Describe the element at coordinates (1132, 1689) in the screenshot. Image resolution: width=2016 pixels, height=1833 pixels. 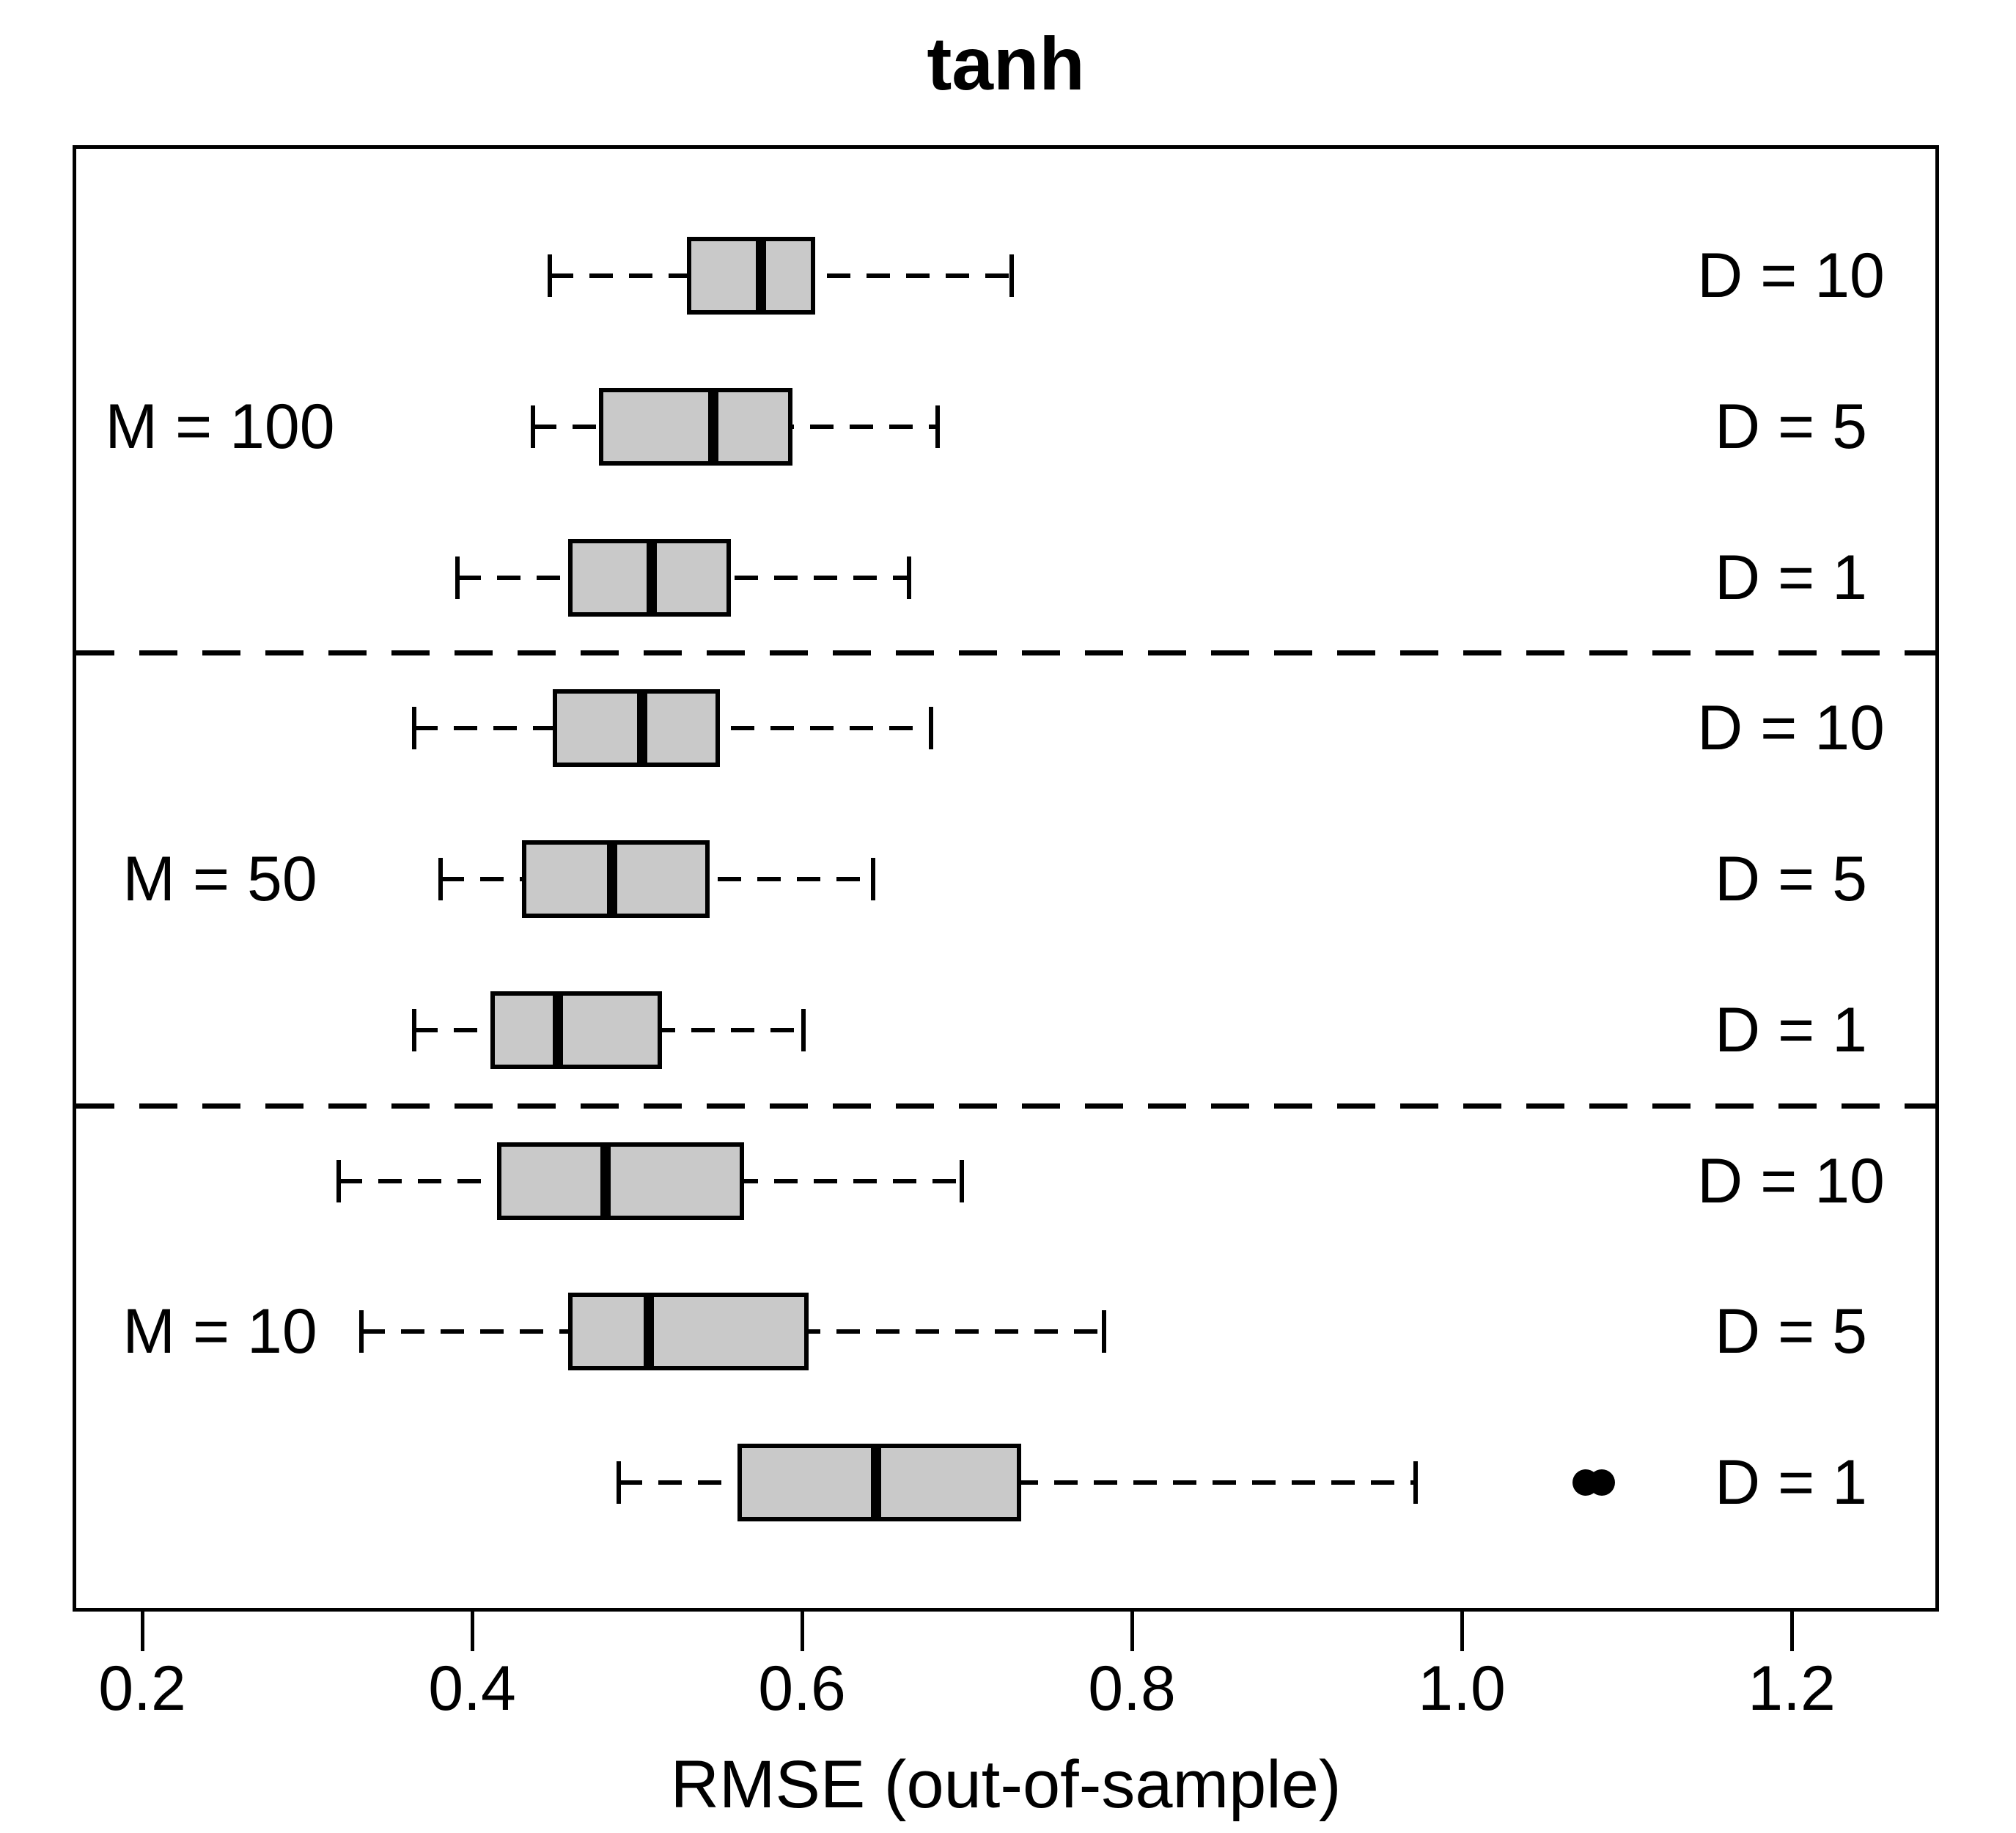
I see `x-tick-label: 0.8` at that location.